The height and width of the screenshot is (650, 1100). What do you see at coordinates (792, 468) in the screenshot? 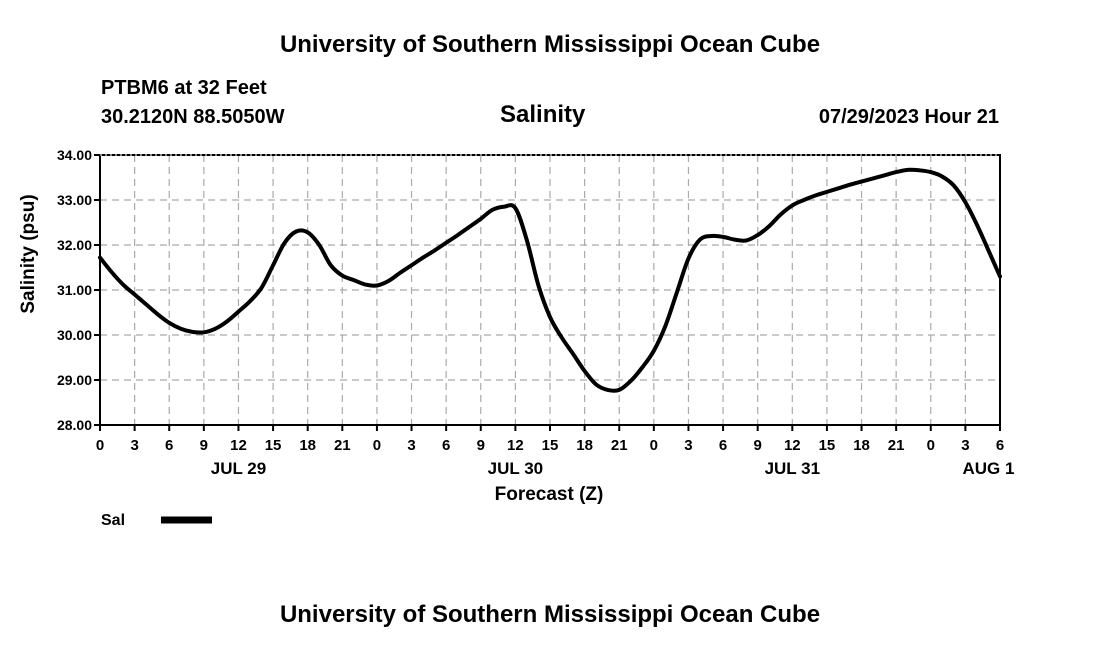
I see `day-label: JUL 31` at bounding box center [792, 468].